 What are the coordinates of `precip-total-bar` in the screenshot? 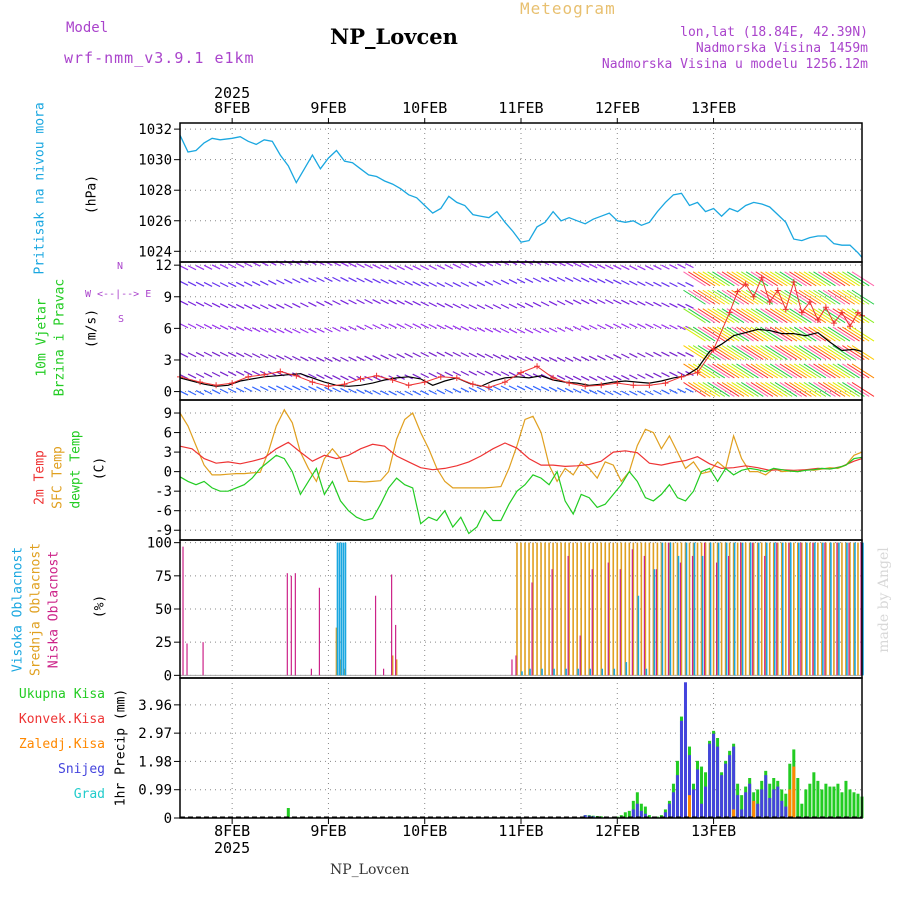 It's located at (810, 800).